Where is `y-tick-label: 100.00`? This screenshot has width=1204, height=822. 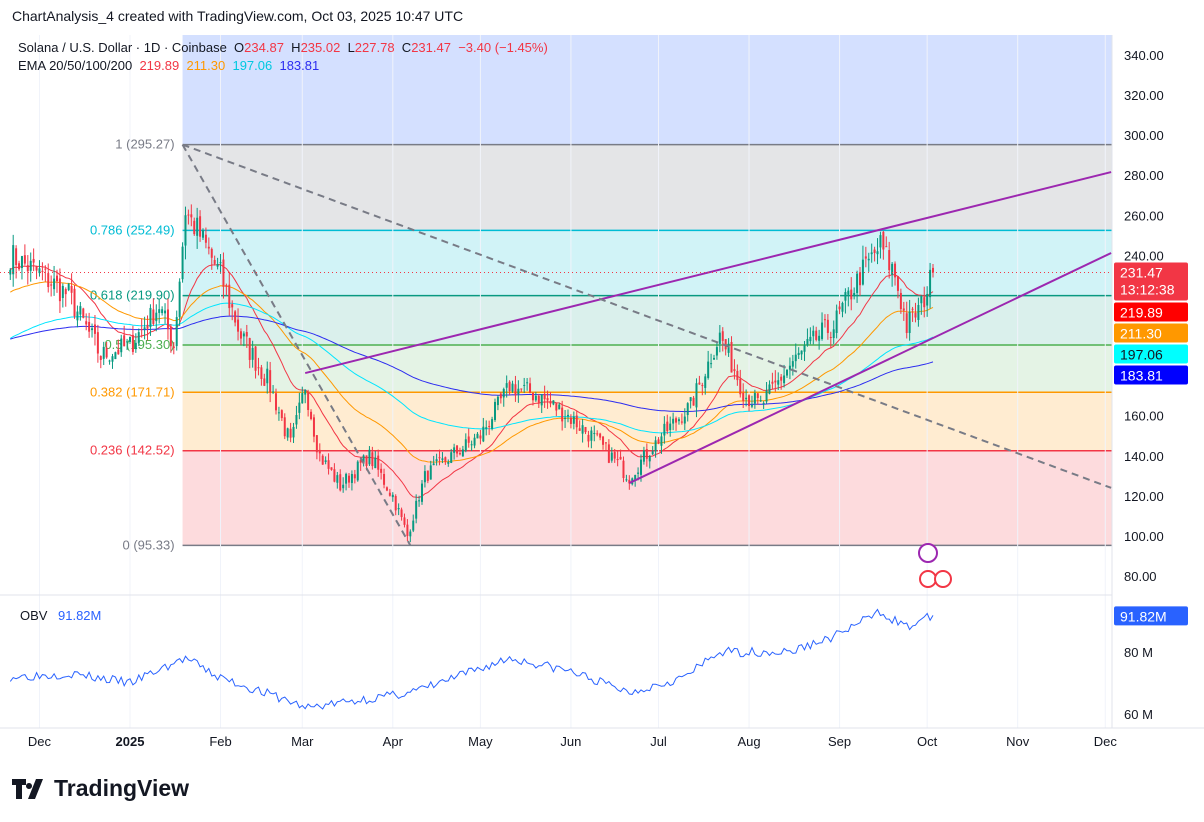
y-tick-label: 100.00 is located at coordinates (1144, 536).